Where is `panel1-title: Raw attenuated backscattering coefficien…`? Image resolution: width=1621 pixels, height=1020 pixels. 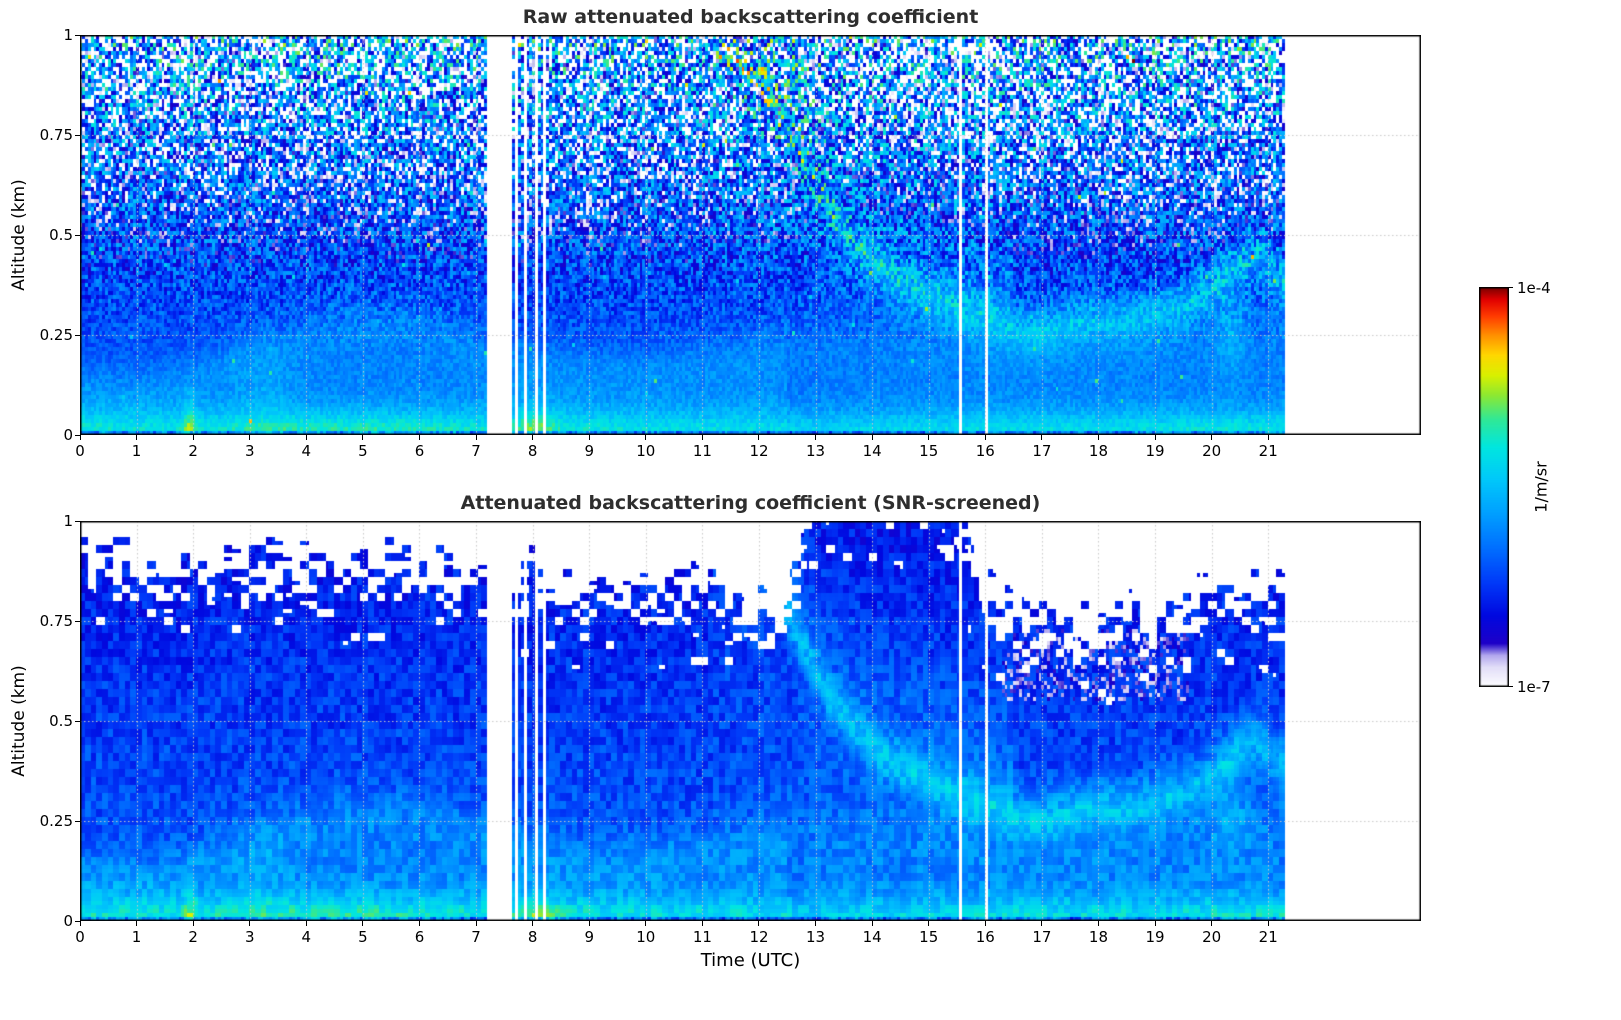
panel1-title: Raw attenuated backscattering coefficien… is located at coordinates (750, 17).